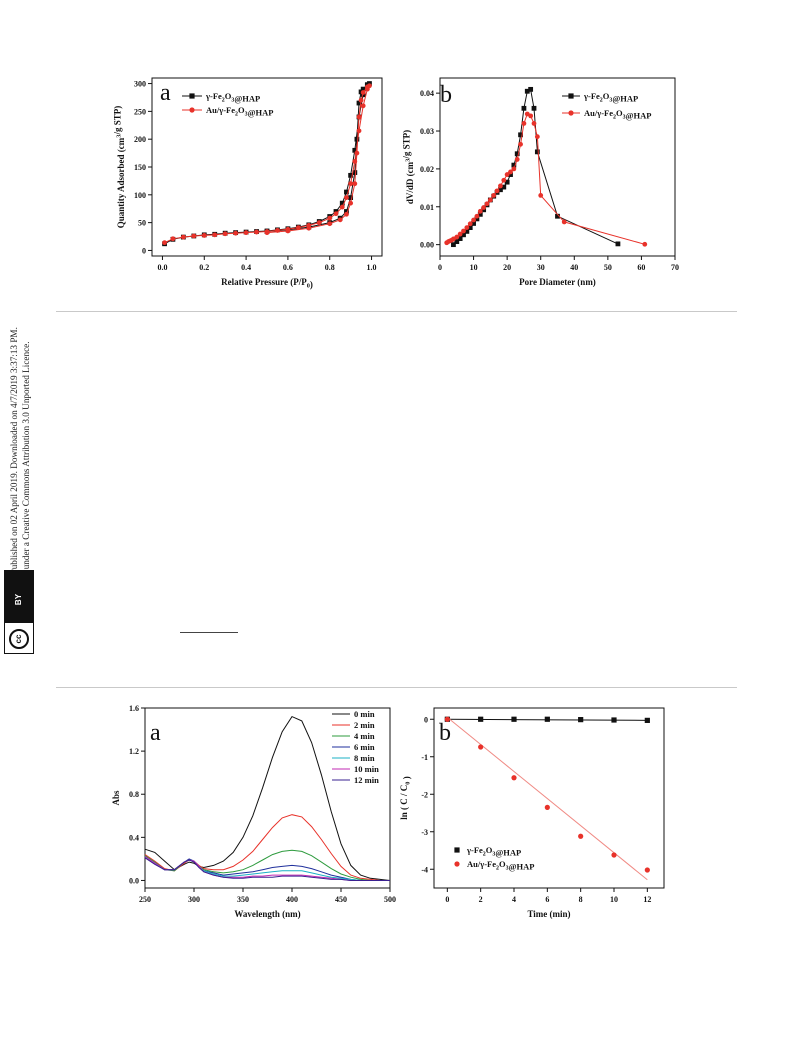 The image size is (793, 1039). What do you see at coordinates (675, 267) in the screenshot?
I see `x-tick-label: 70` at bounding box center [675, 267].